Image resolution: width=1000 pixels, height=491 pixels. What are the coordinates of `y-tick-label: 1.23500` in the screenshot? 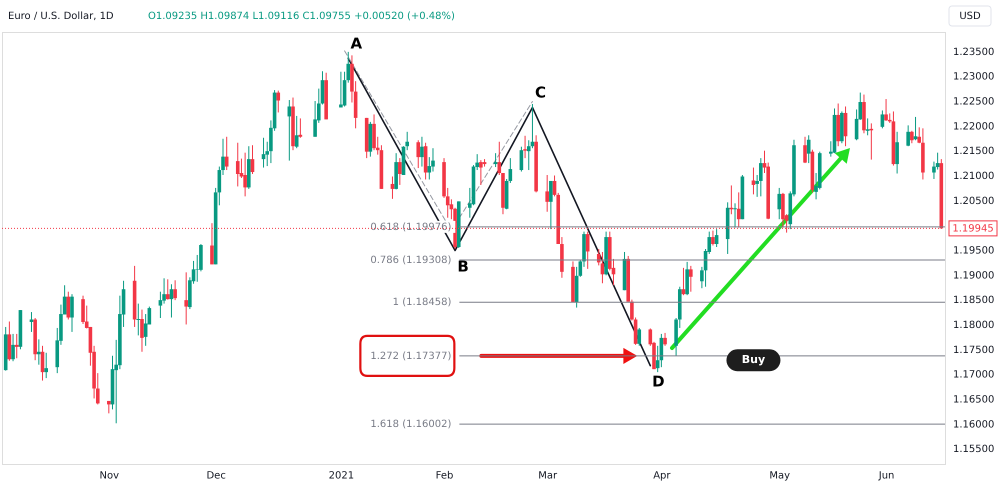 It's located at (973, 52).